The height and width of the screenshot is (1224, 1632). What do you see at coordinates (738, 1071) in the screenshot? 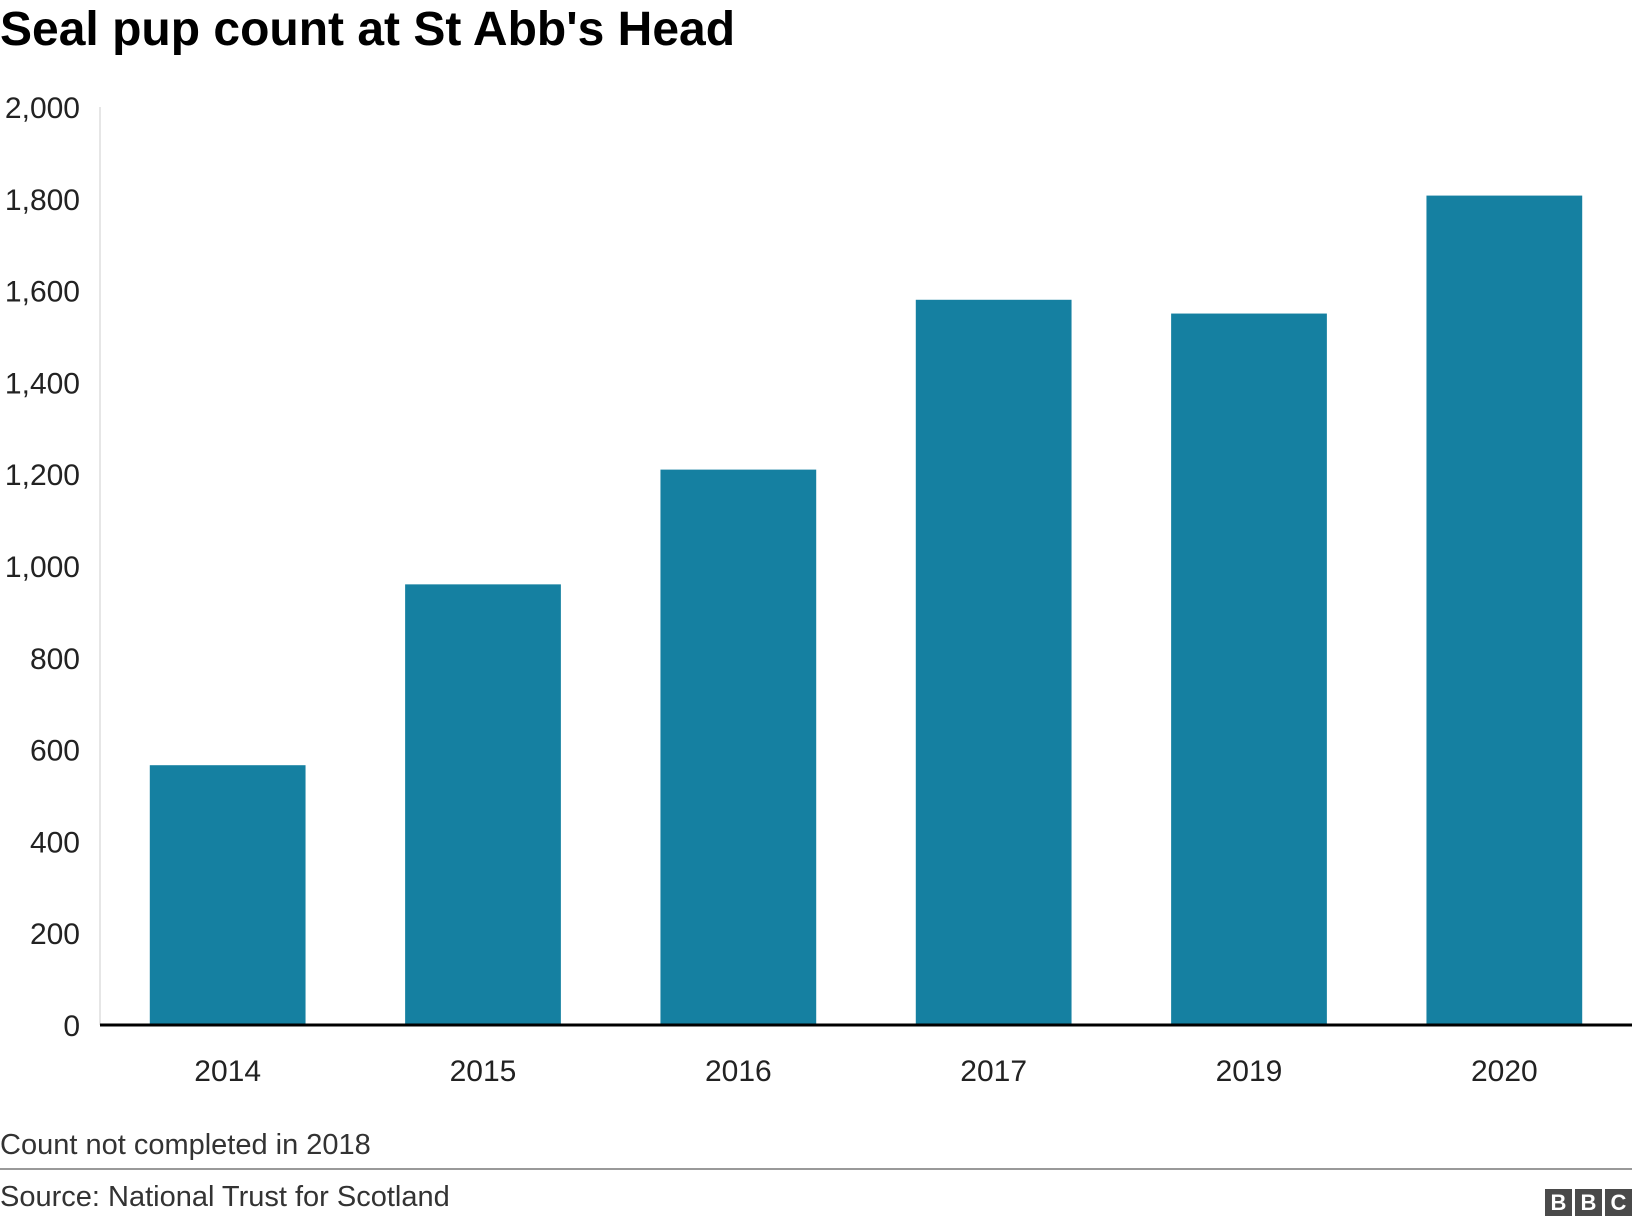
I see `x-tick-label: 2016` at bounding box center [738, 1071].